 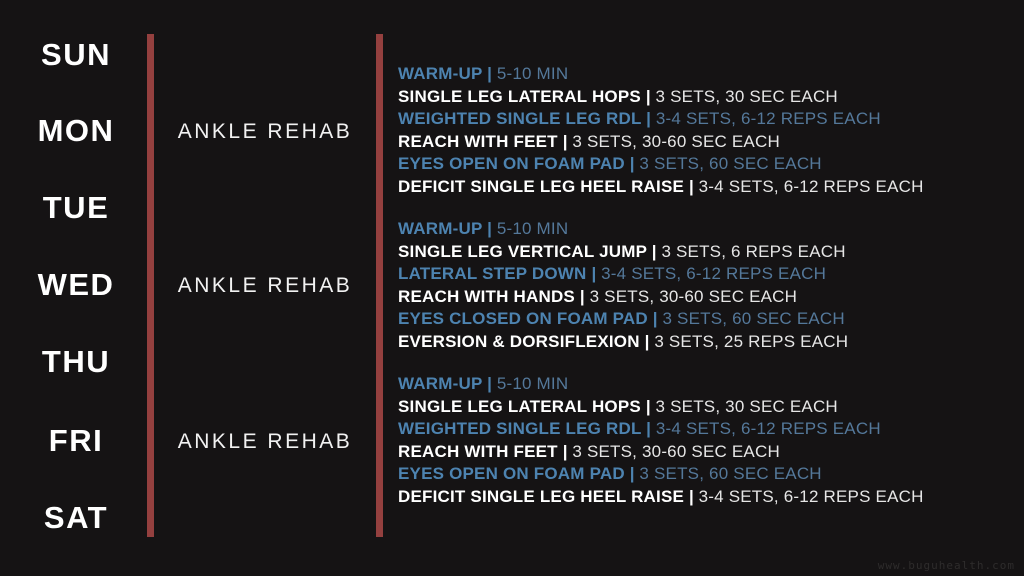 I want to click on rehab-label-wed: ANKLE REHAB, so click(x=265, y=285).